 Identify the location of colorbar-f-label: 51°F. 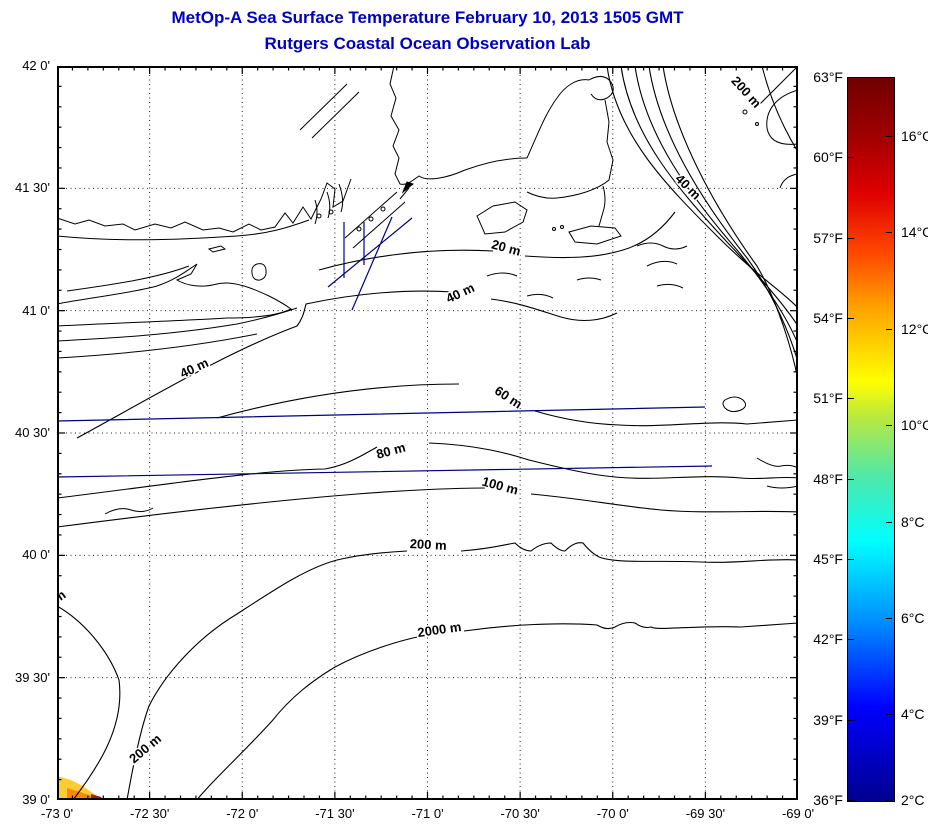
(828, 398).